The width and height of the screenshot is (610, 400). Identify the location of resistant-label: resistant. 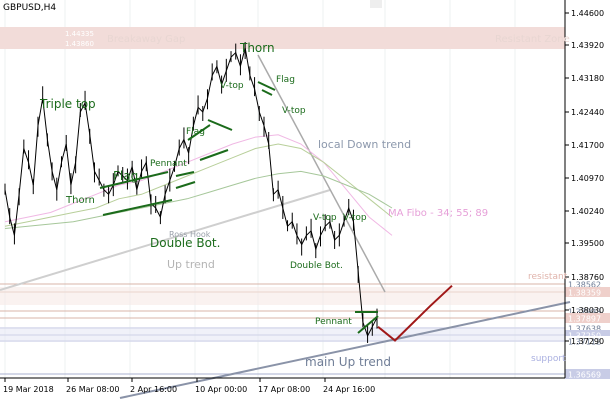
(548, 277).